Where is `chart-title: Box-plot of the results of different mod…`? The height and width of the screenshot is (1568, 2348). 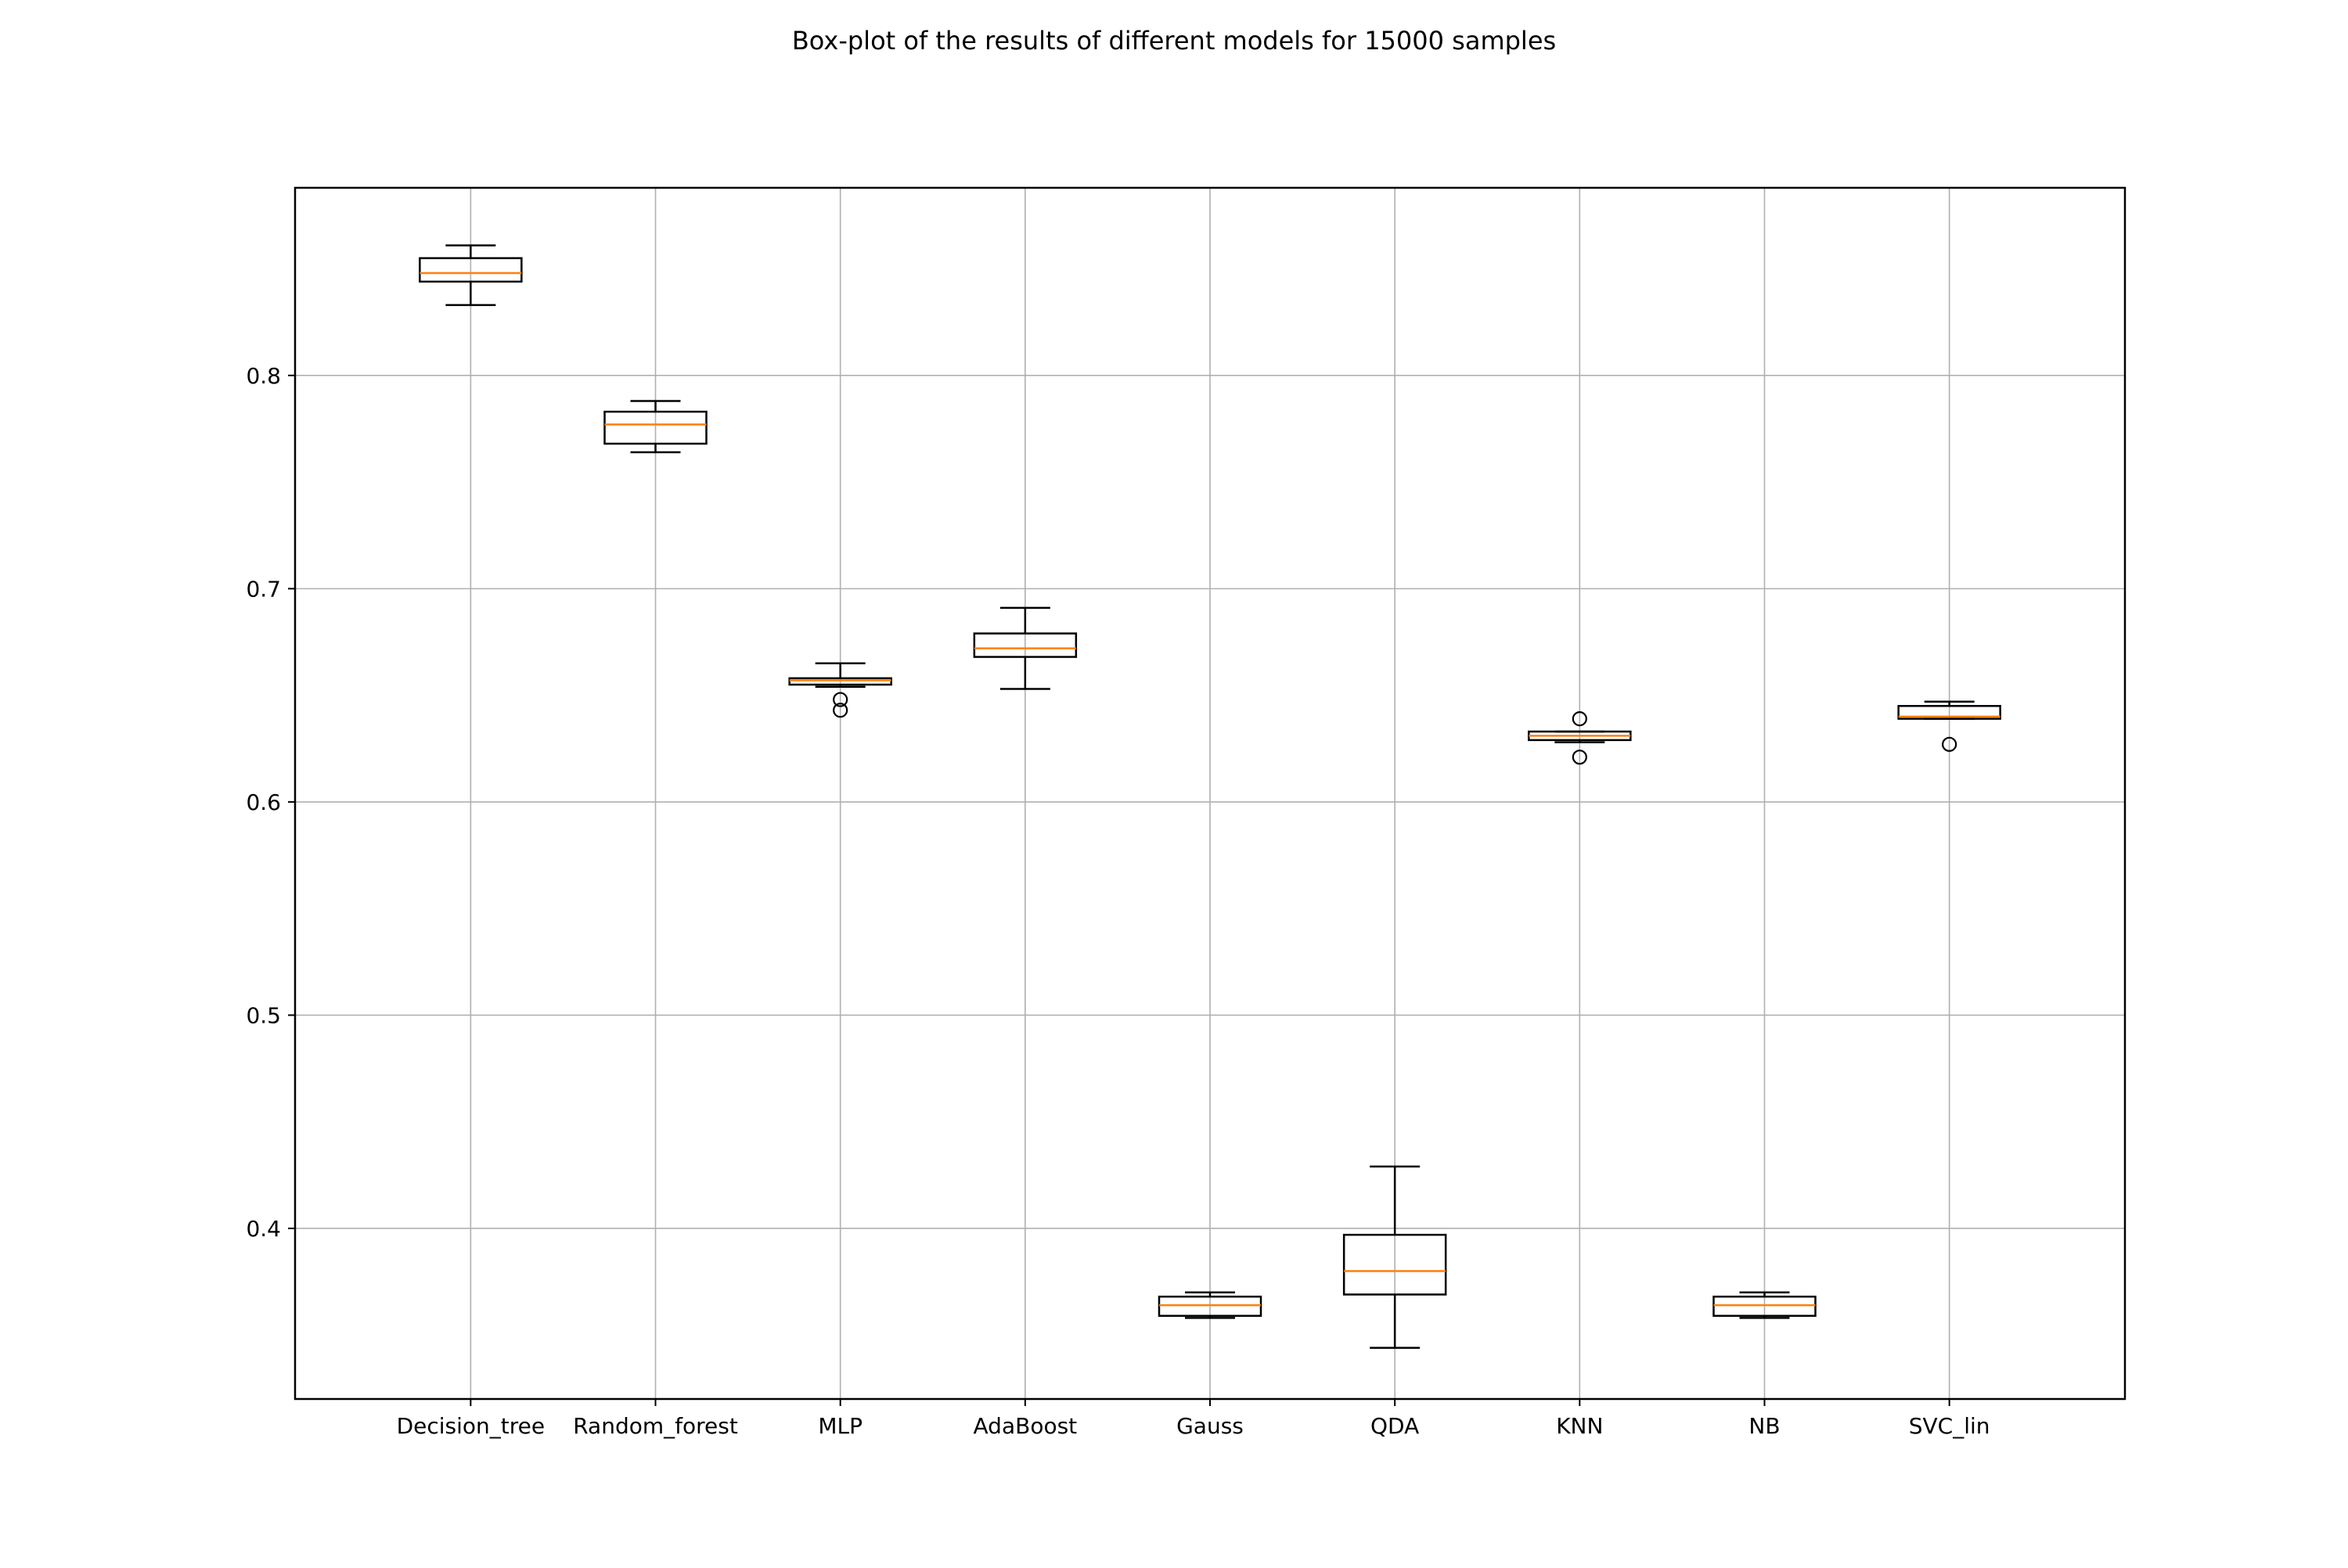 chart-title: Box-plot of the results of different mod… is located at coordinates (1174, 41).